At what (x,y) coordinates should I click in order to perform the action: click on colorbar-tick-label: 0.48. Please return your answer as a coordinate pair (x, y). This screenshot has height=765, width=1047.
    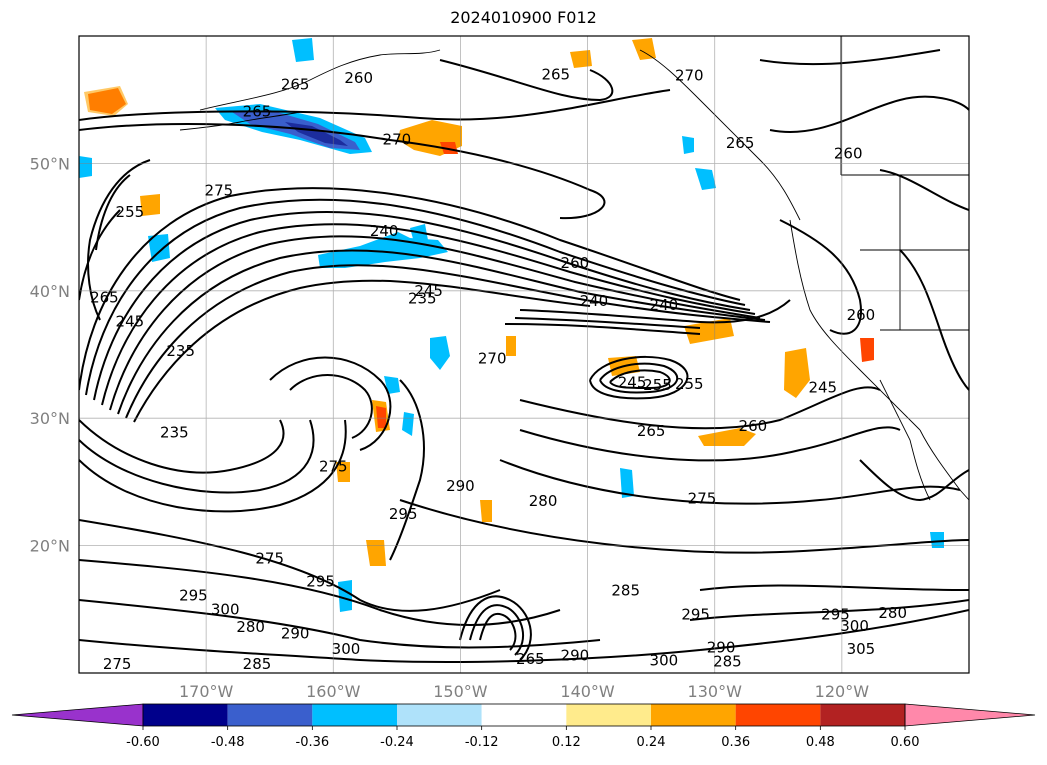
    Looking at the image, I should click on (820, 742).